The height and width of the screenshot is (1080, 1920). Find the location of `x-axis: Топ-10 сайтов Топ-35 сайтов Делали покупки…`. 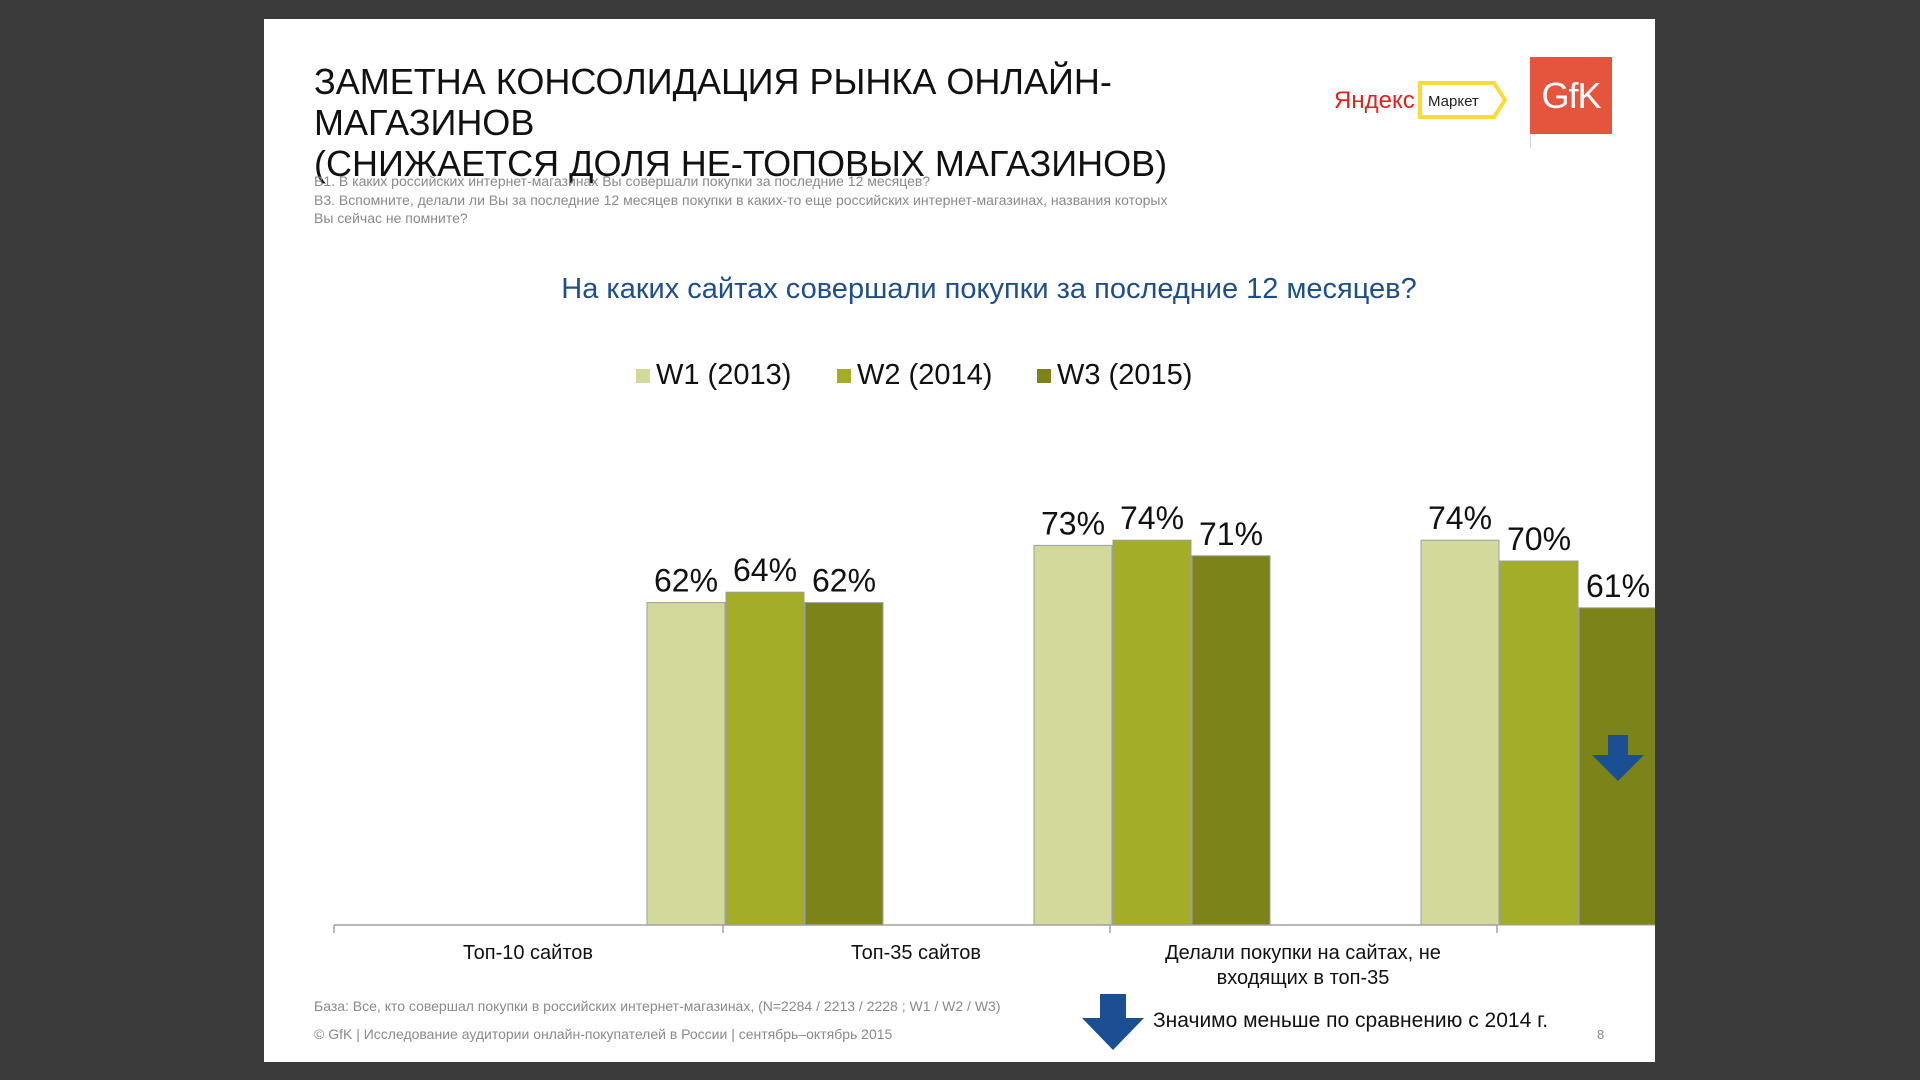

x-axis: Топ-10 сайтов Топ-35 сайтов Делали покупки… is located at coordinates (915, 956).